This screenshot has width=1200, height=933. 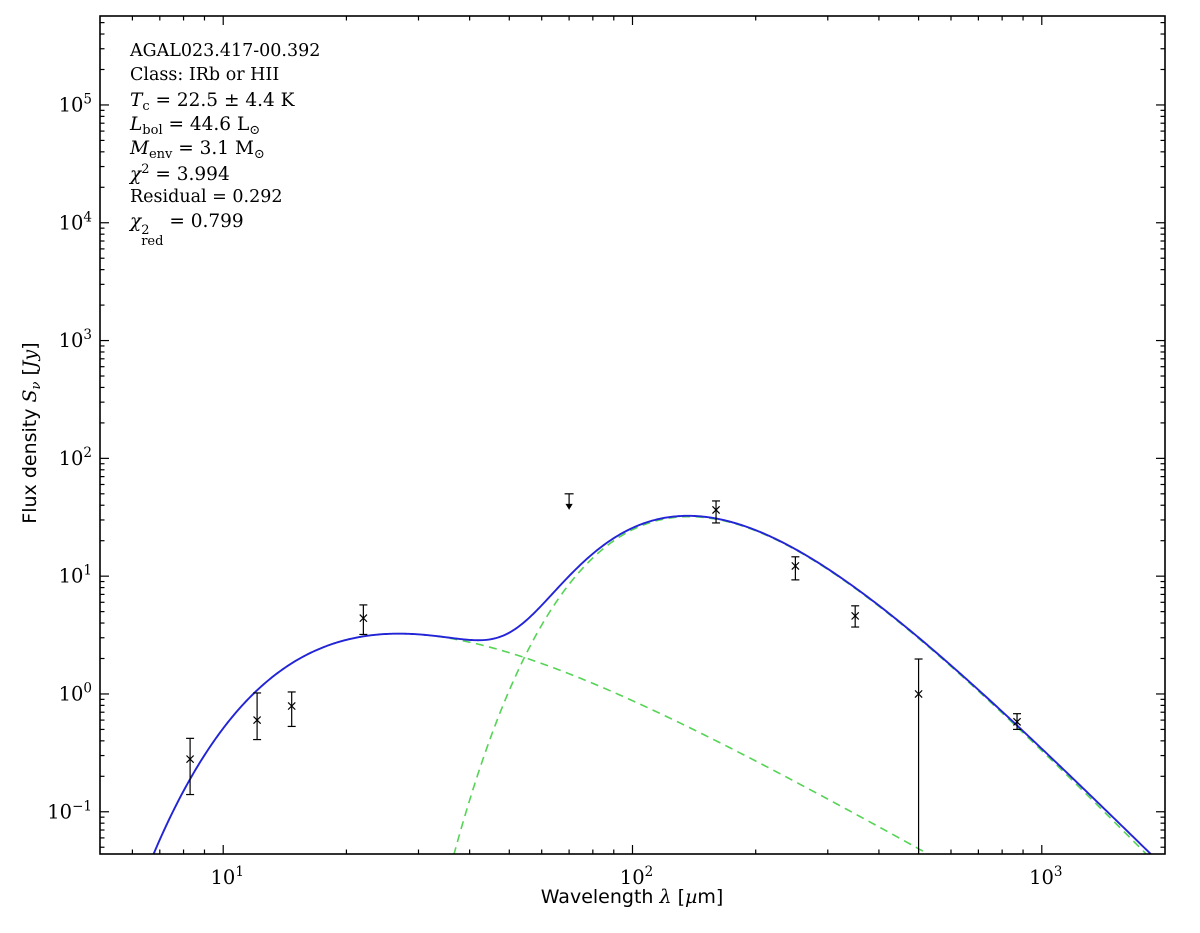 I want to click on text-segment: bol, so click(x=152, y=130).